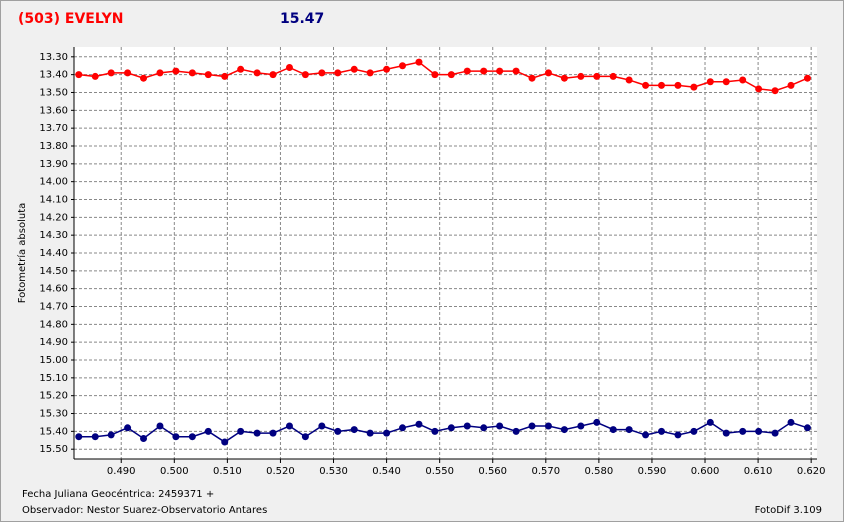  I want to click on y-tick-label: 14.00, so click(53, 182).